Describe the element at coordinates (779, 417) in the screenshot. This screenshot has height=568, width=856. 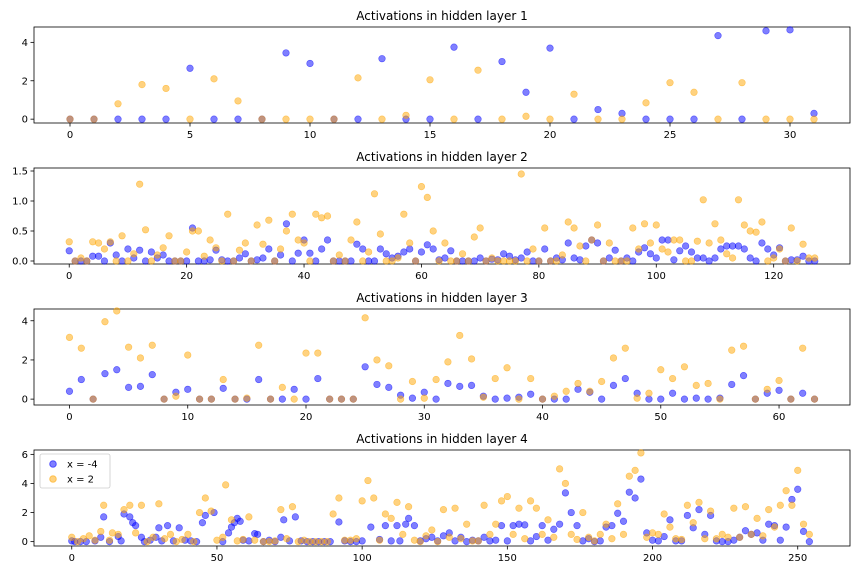
I see `x-tick-label: 60` at that location.